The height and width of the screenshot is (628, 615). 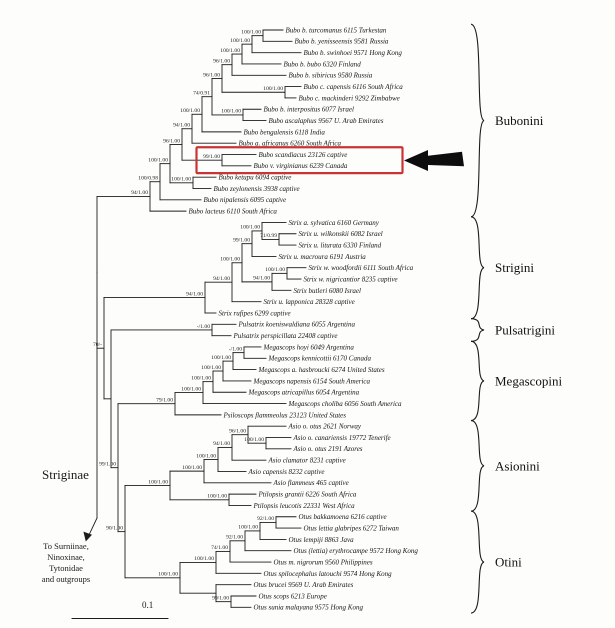 What do you see at coordinates (340, 245) in the screenshot?
I see `taxon-label: Strix u. liturata 6330 Finland` at bounding box center [340, 245].